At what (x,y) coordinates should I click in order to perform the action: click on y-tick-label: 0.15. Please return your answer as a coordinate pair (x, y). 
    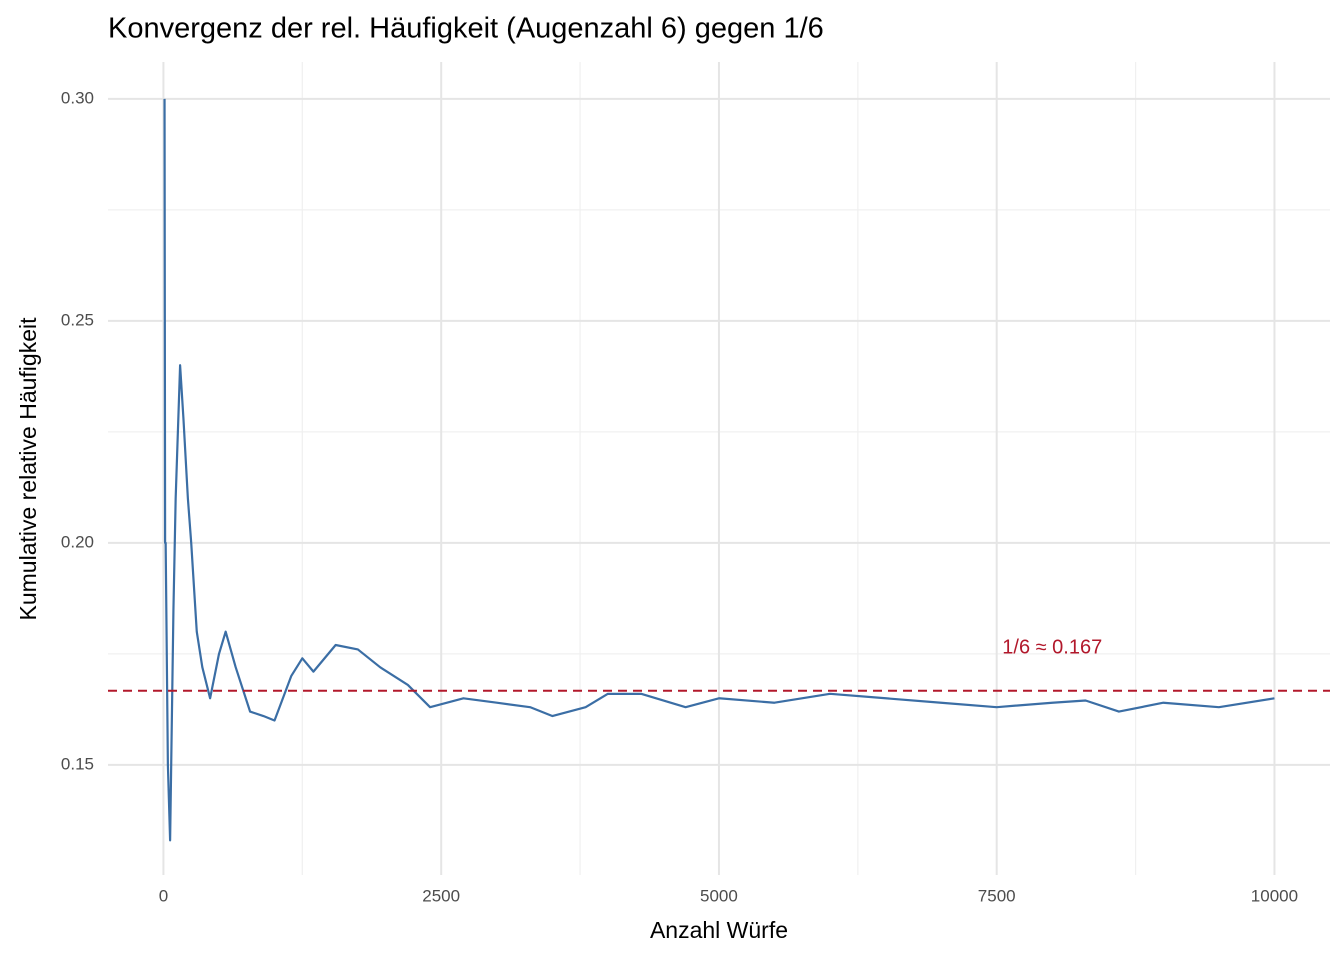
    Looking at the image, I should click on (77, 763).